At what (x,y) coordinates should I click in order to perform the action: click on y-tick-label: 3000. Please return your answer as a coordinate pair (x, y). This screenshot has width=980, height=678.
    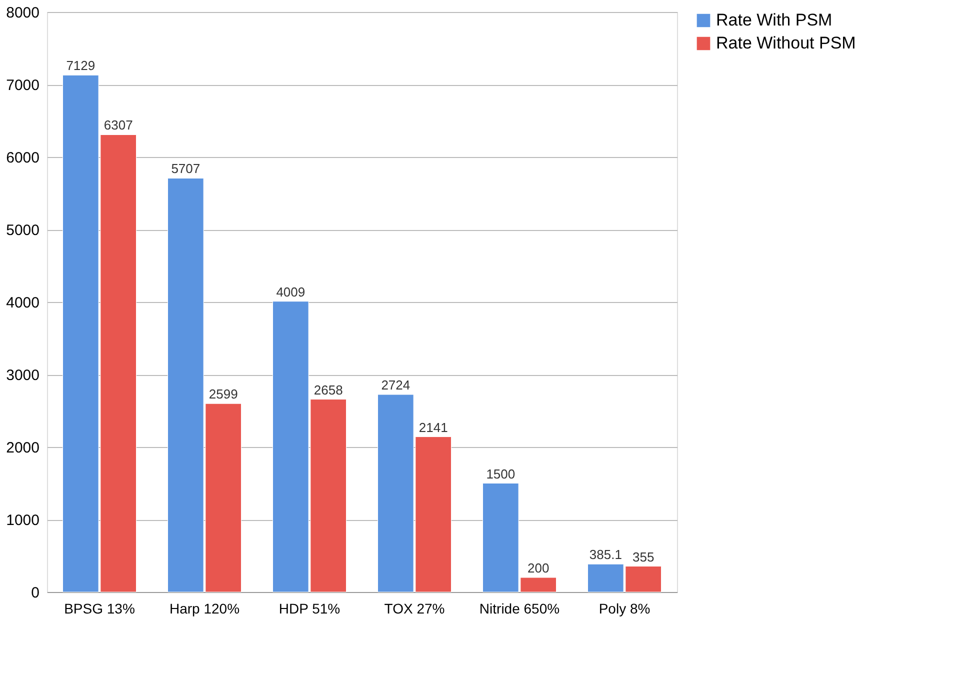
    Looking at the image, I should click on (23, 375).